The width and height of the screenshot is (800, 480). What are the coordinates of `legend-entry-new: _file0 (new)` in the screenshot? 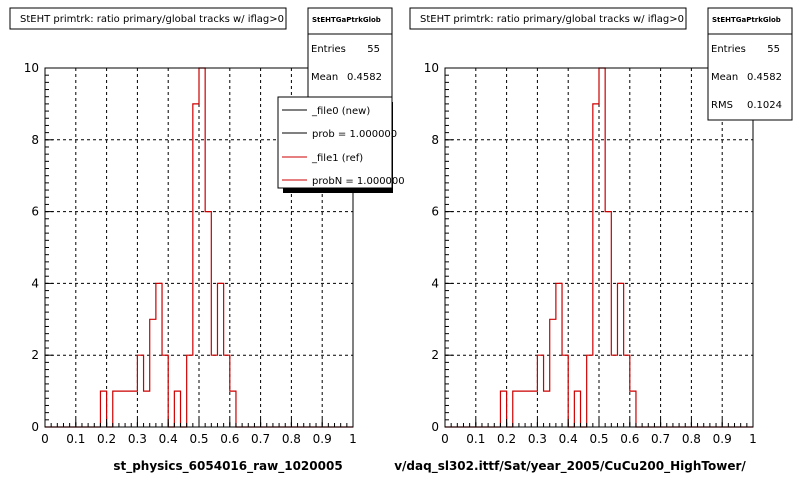 It's located at (340, 111).